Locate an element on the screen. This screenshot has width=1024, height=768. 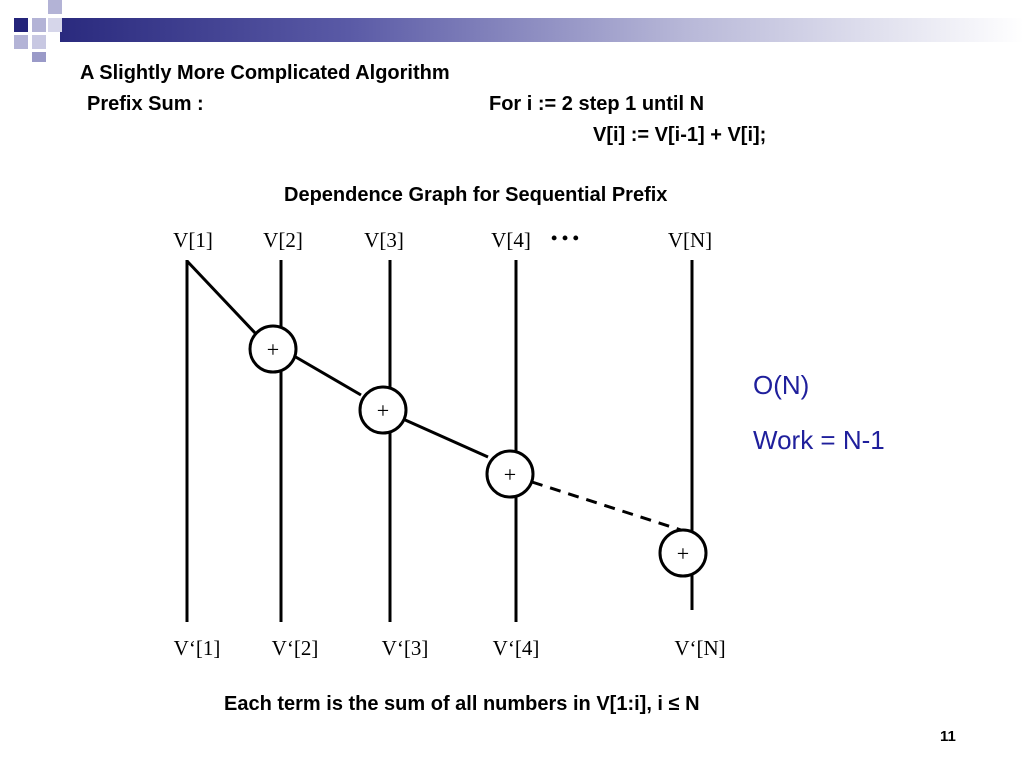
output-label-v4: V‘[4] is located at coordinates (516, 648).